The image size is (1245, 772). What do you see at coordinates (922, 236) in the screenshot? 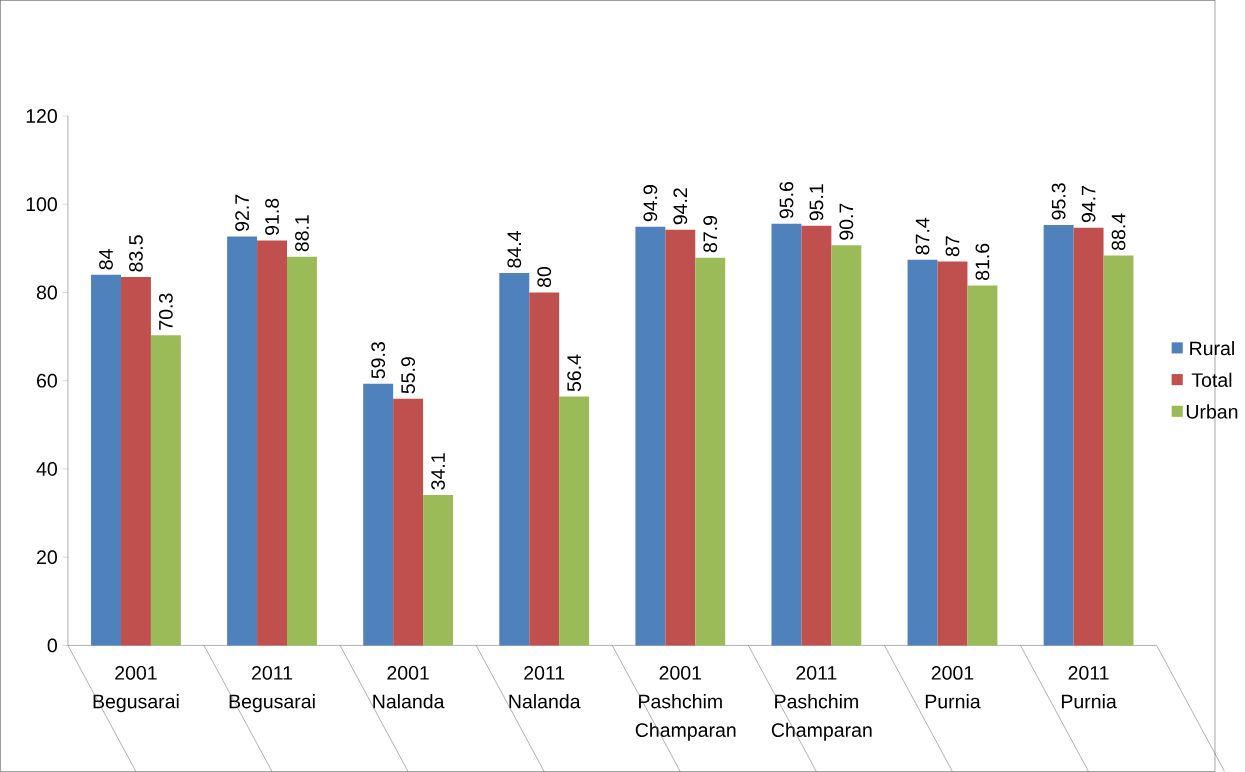
I see `data-label: 87.4` at bounding box center [922, 236].